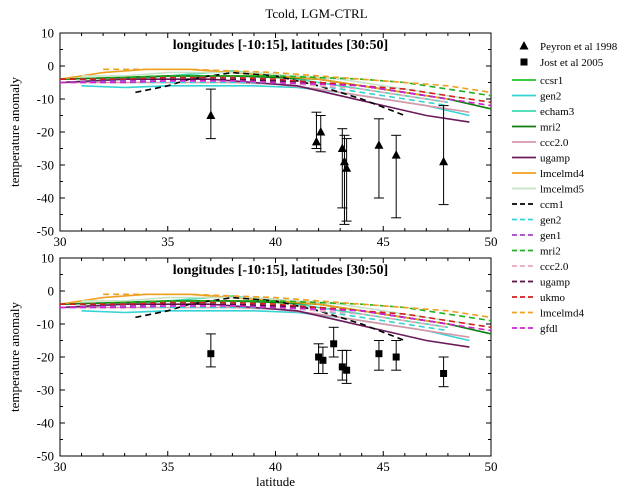 The height and width of the screenshot is (492, 633). I want to click on legend-label: ccsr1, so click(551, 81).